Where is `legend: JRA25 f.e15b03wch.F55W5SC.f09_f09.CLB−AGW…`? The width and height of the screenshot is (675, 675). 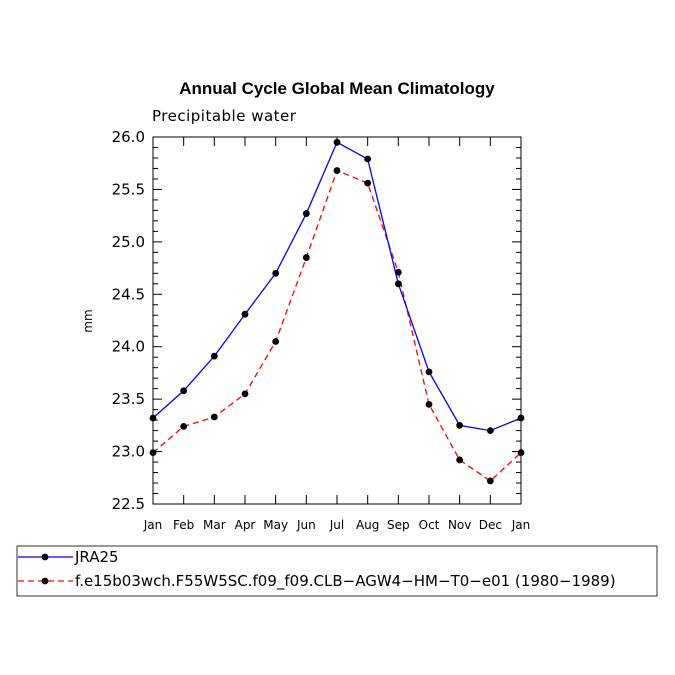 legend: JRA25 f.e15b03wch.F55W5SC.f09_f09.CLB−AGW… is located at coordinates (337, 571).